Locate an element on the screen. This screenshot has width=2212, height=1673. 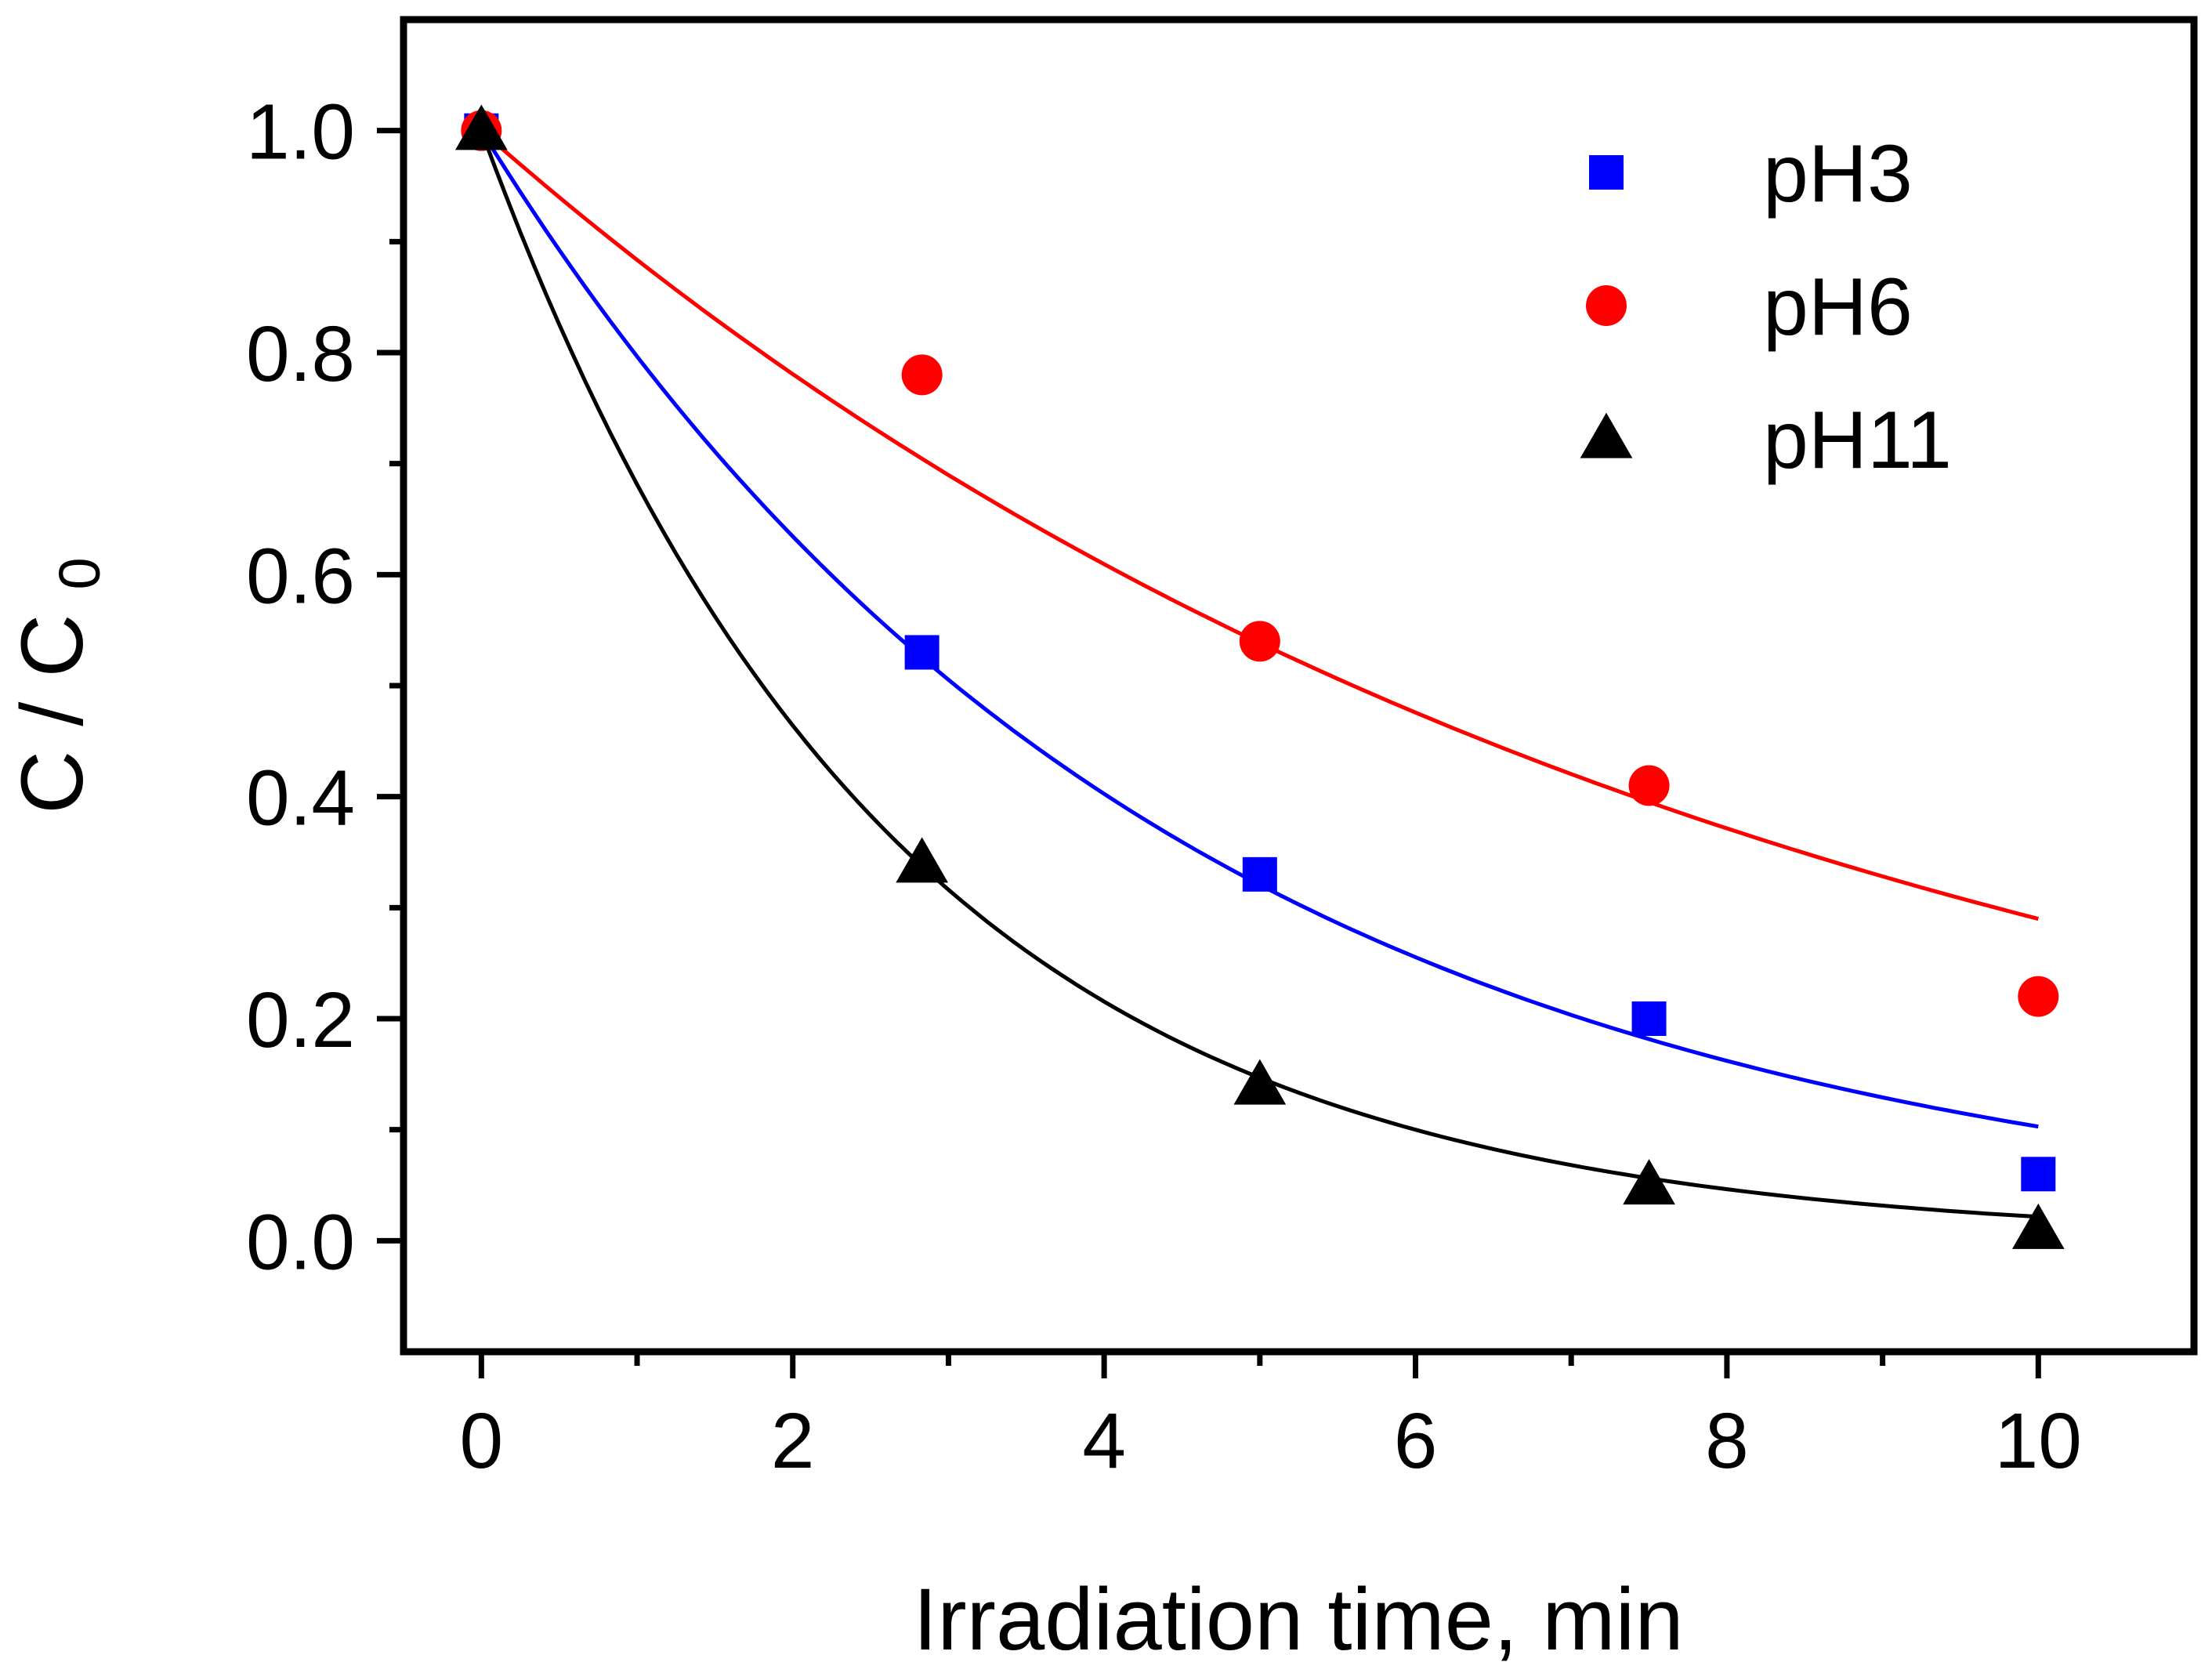
y-tick-label: 0.6 is located at coordinates (300, 576).